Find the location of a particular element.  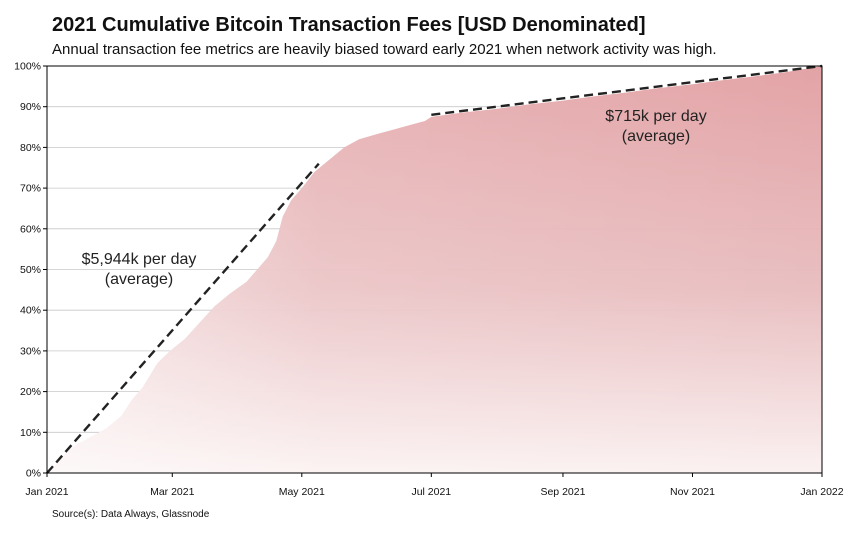

y-tick-label: 20% is located at coordinates (30, 392).